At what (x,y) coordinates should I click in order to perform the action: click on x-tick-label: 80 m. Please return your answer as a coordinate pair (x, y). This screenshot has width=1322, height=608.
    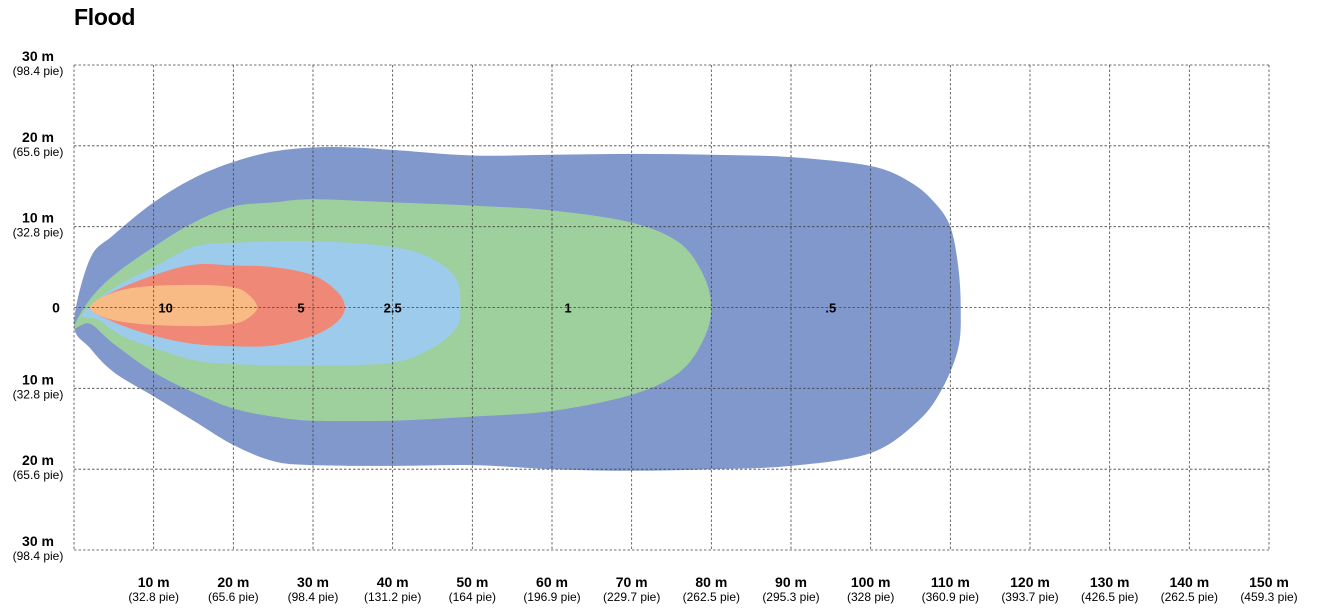
    Looking at the image, I should click on (711, 582).